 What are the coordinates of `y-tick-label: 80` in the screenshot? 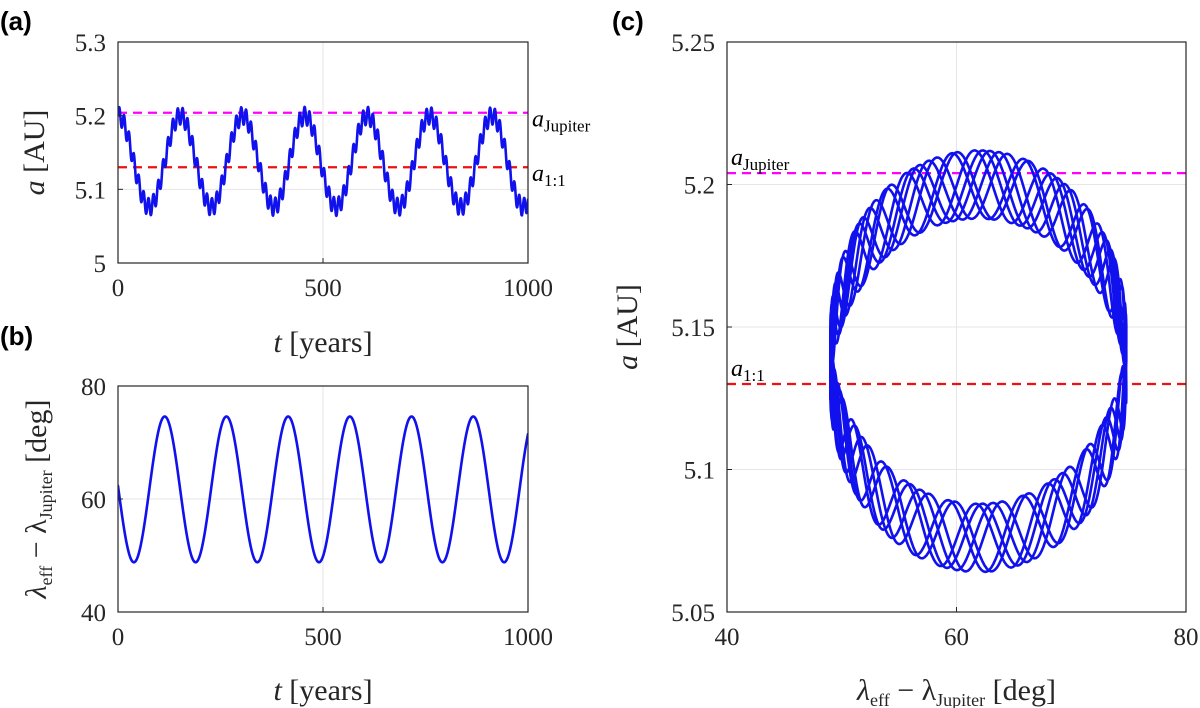 It's located at (93, 387).